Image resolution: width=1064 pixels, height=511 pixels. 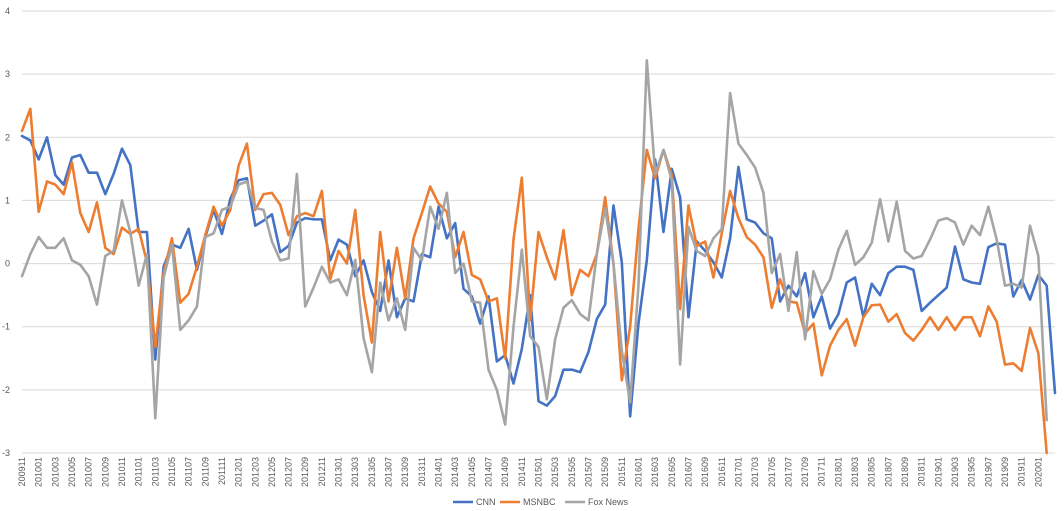 I want to click on x-tick-label: 201911, so click(x=1022, y=471).